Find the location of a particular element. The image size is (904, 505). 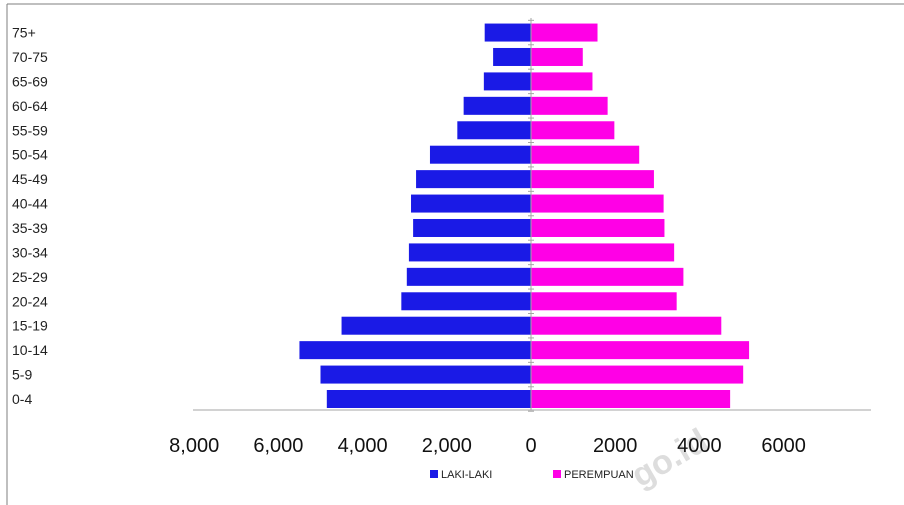

x-tick-labels-group: 8,000 6,000 4,000 2,000 0 2000 4000 6000 is located at coordinates (487, 446).